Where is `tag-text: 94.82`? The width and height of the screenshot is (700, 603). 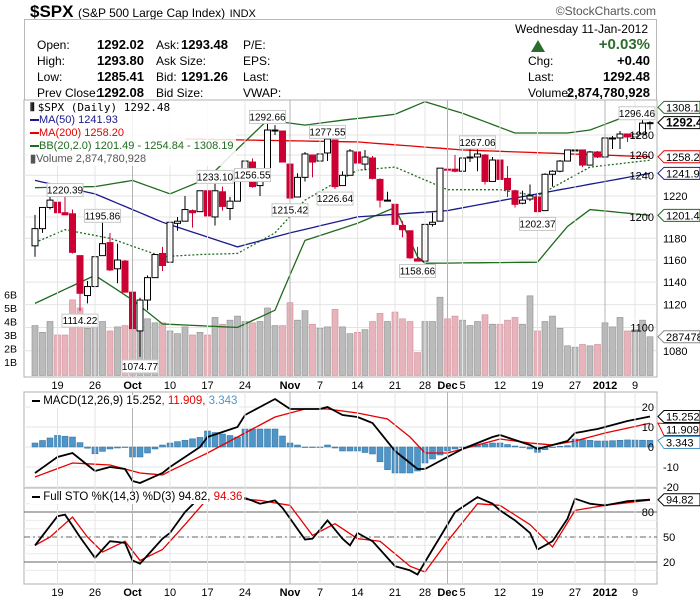
tag-text: 94.82 is located at coordinates (680, 501).